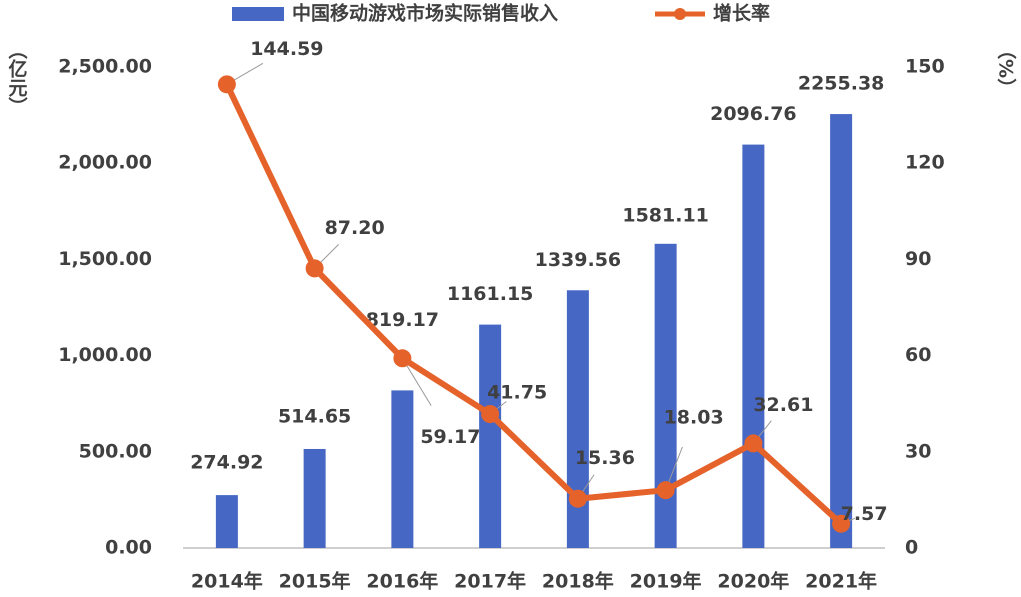 This screenshot has height=597, width=1021. What do you see at coordinates (694, 418) in the screenshot?
I see `line-value-label: 18.03` at bounding box center [694, 418].